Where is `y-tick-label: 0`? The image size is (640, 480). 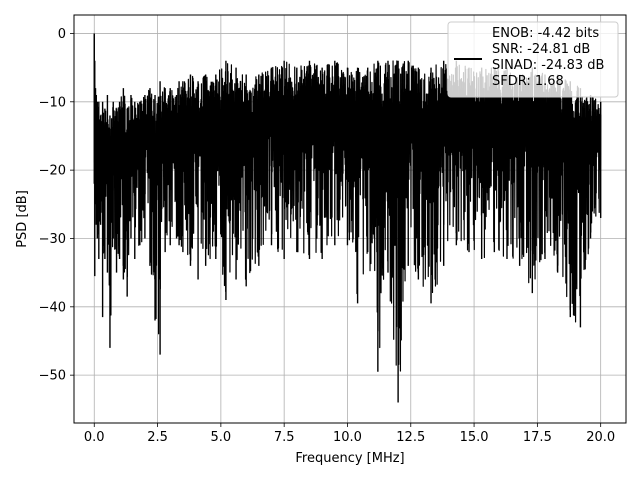 y-tick-label: 0 is located at coordinates (62, 34).